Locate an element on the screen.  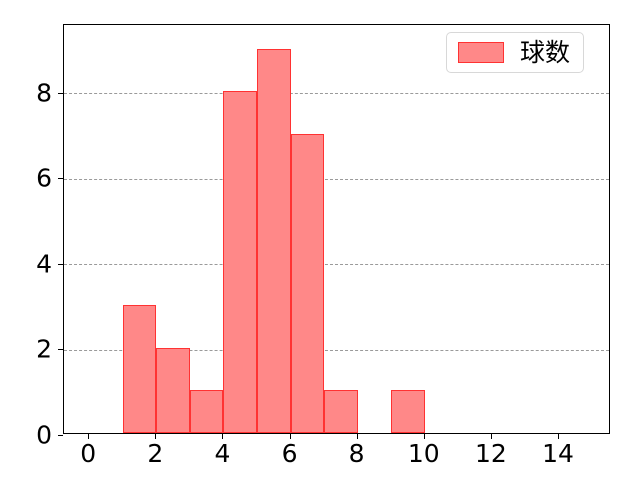
x-tick-label-6: 6 is located at coordinates (289, 453).